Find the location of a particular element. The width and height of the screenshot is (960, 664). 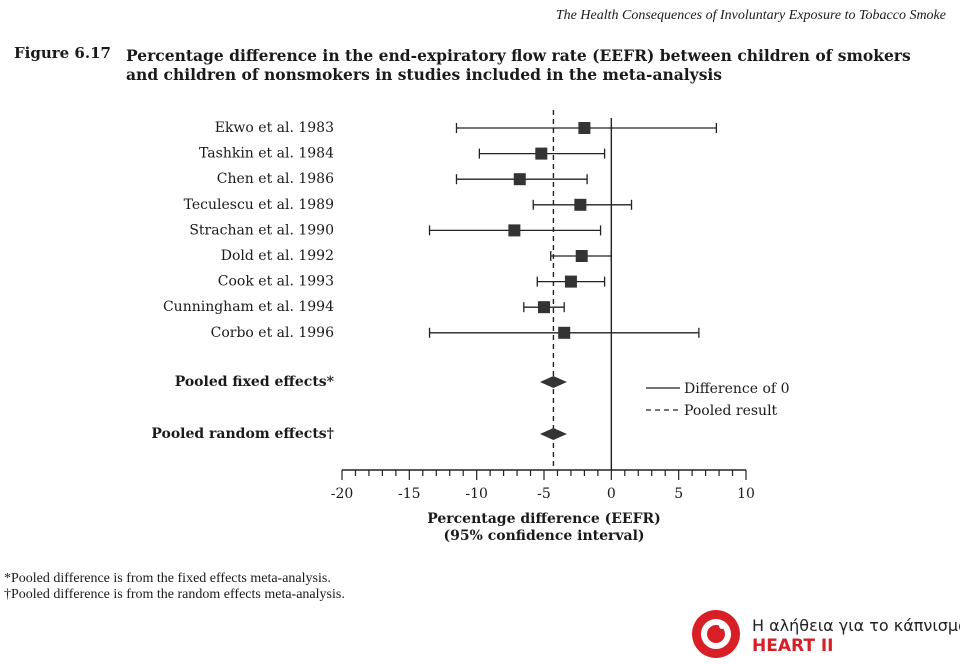

figure-label: Figure 6.17 is located at coordinates (62, 53).